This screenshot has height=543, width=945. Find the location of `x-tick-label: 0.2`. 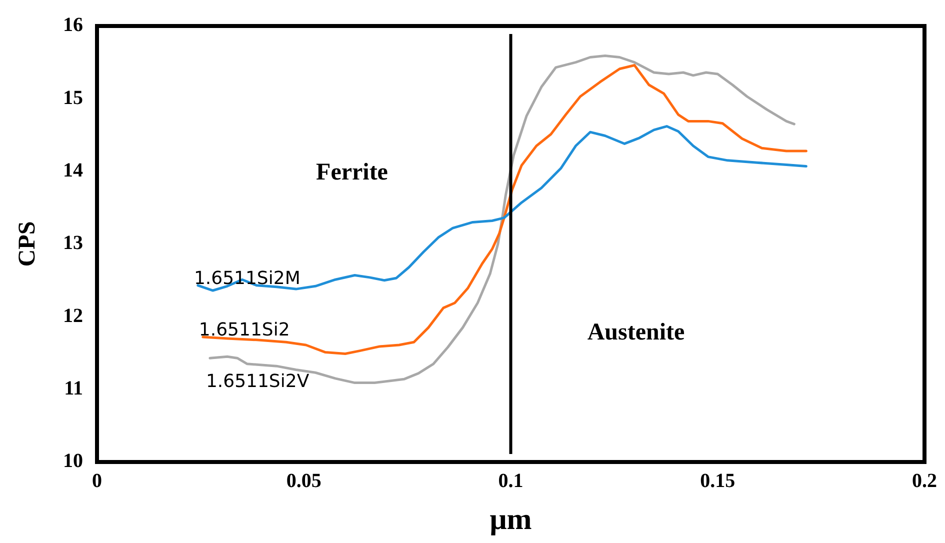

x-tick-label: 0.2 is located at coordinates (924, 481).